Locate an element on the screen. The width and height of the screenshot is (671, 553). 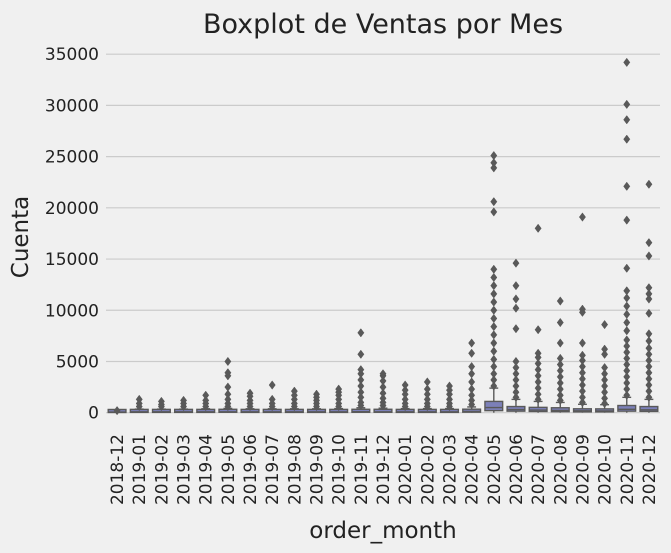
x-tick-label: 2019-10 is located at coordinates (340, 469).